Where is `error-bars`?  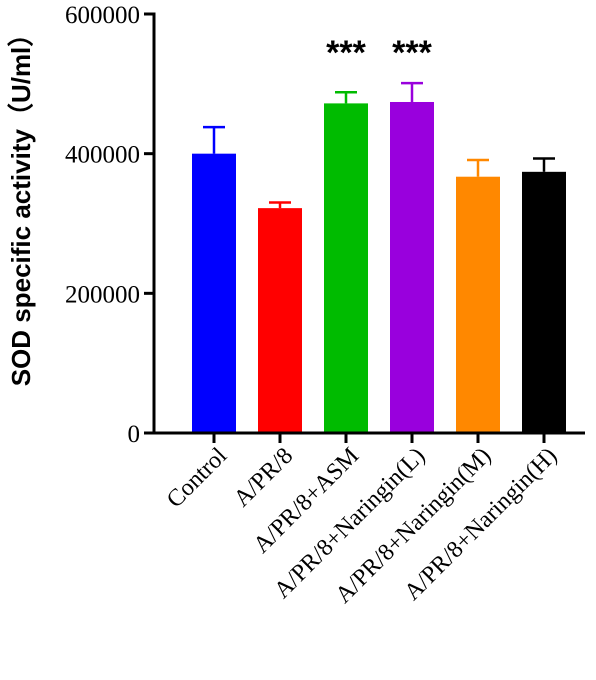 error-bars is located at coordinates (379, 145).